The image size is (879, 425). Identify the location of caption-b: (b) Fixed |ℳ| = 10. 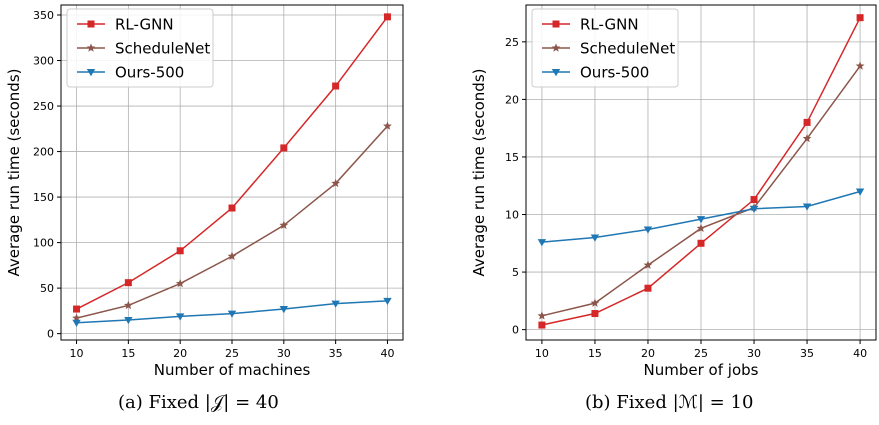
(669, 402).